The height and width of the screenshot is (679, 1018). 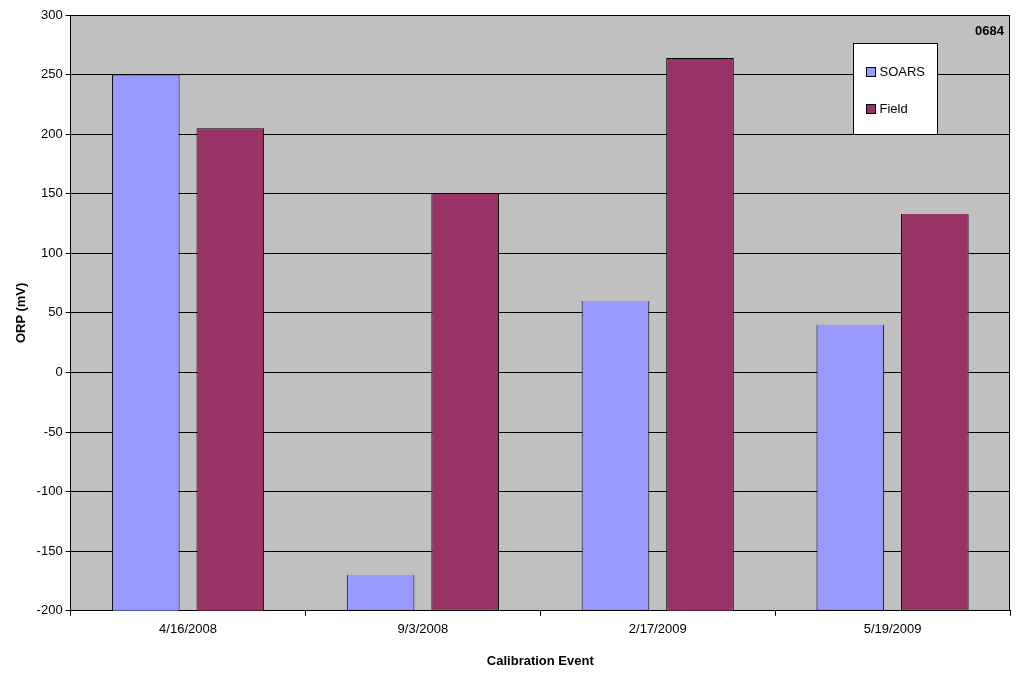 I want to click on x-tick-label: 2/17/2009, so click(x=657, y=629).